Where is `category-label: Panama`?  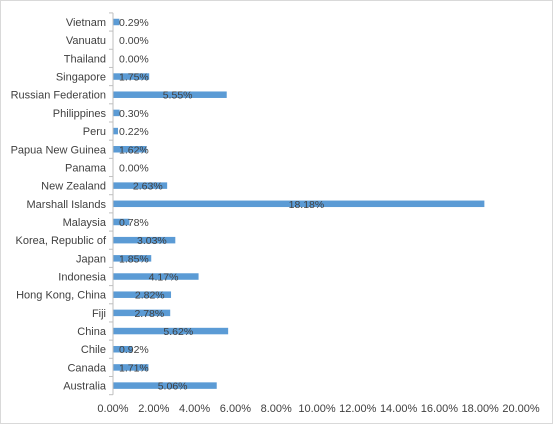
category-label: Panama is located at coordinates (86, 168).